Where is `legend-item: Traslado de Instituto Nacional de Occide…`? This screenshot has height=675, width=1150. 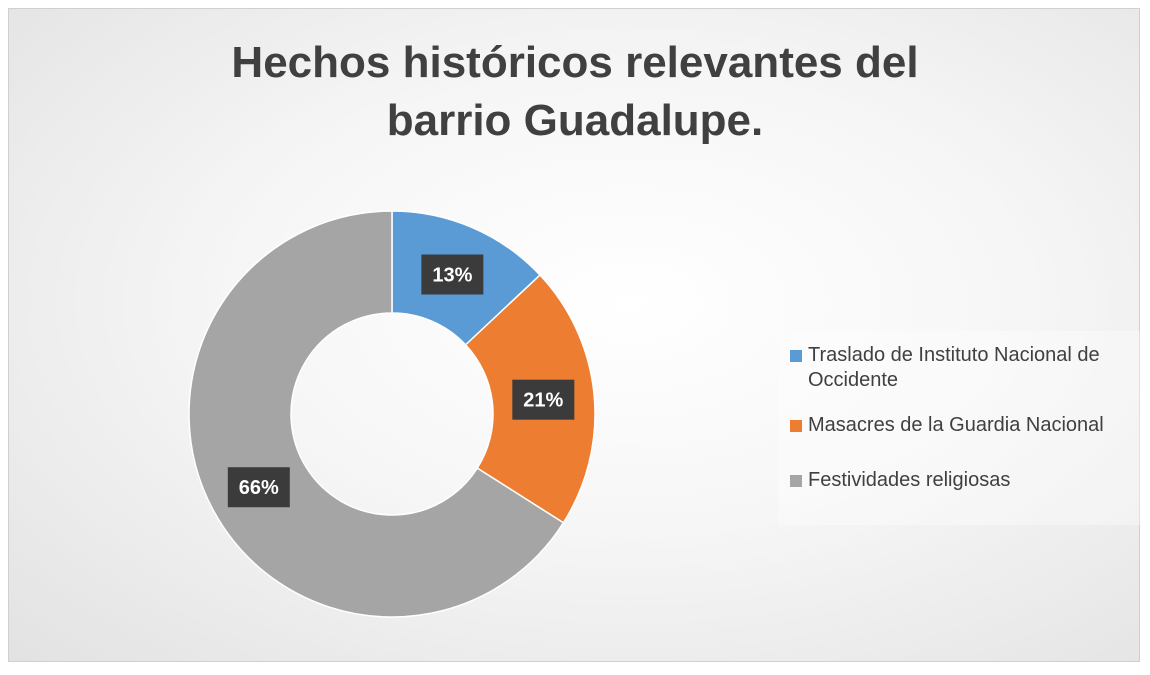 legend-item: Traslado de Instituto Nacional de Occide… is located at coordinates (961, 368).